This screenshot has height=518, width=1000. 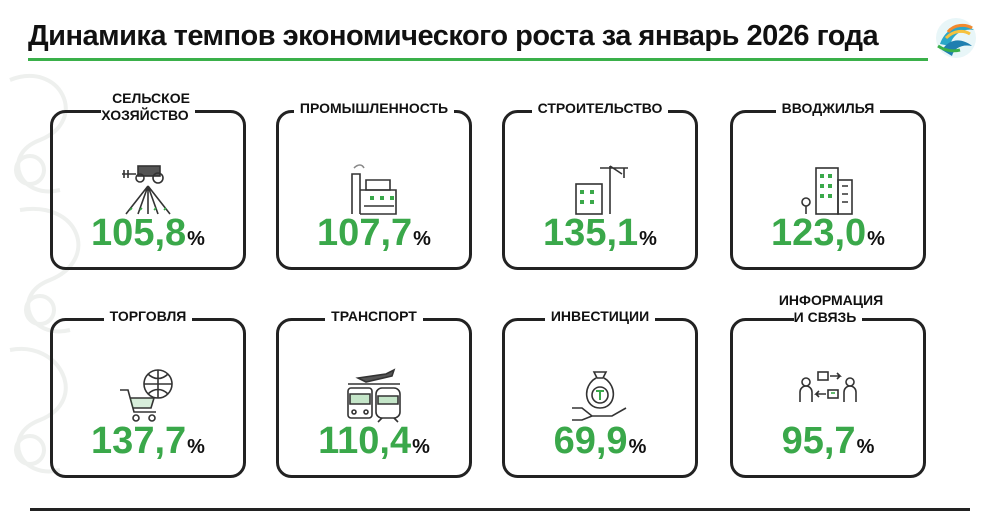 I want to click on factory-icon, so click(x=374, y=189).